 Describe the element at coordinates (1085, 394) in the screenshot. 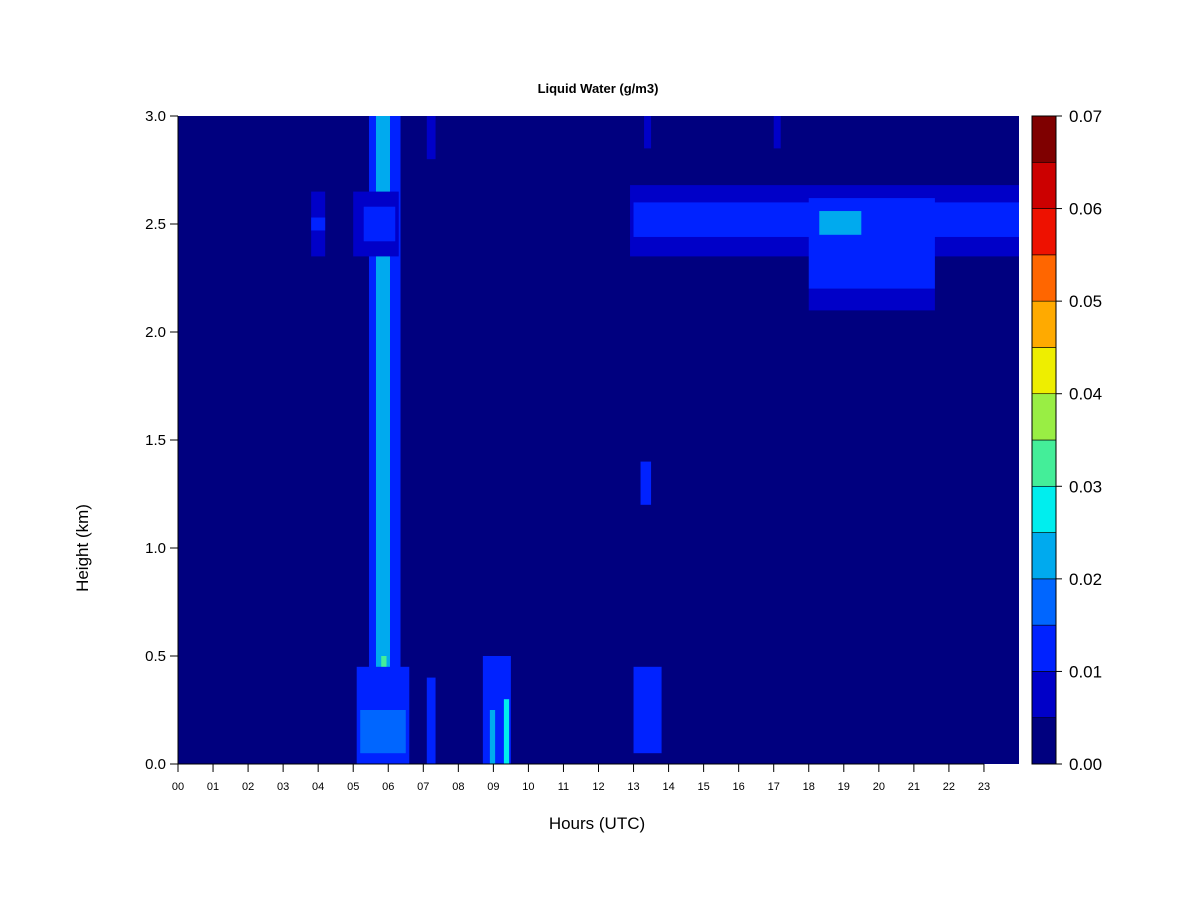

I see `colorbar-tick-label: 0.04` at that location.